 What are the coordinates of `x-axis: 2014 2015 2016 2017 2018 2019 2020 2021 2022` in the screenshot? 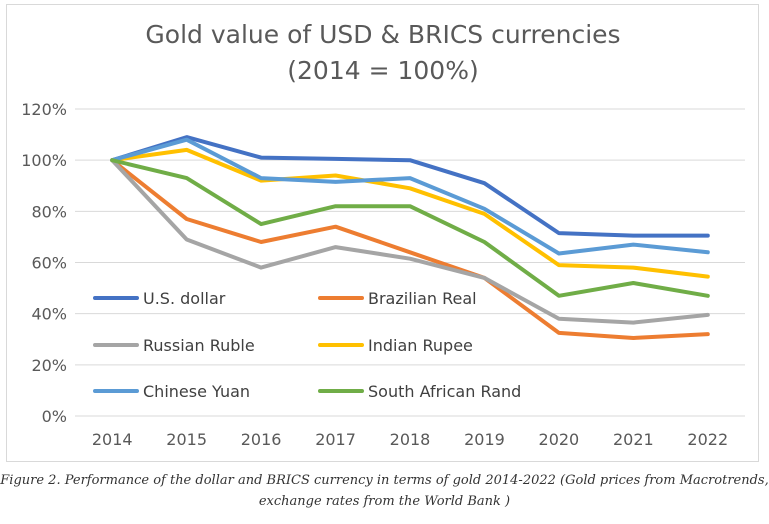 It's located at (410, 439).